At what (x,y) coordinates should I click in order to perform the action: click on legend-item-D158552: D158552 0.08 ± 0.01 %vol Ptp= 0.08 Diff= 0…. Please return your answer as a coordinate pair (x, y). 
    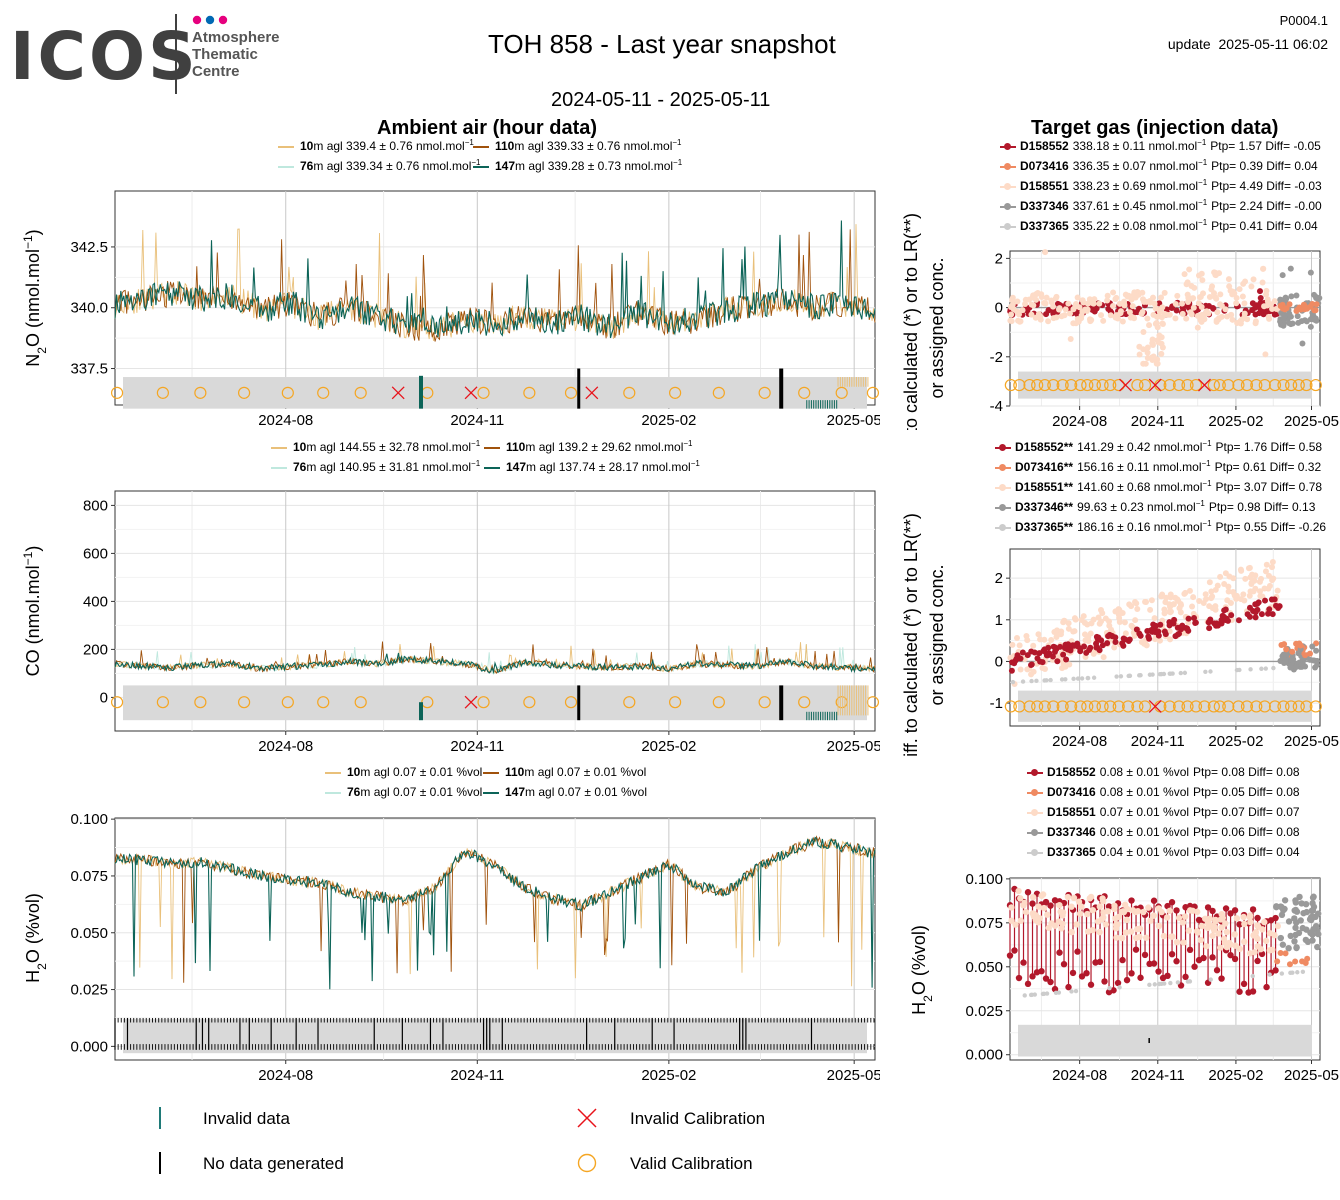
    Looking at the image, I should click on (1163, 771).